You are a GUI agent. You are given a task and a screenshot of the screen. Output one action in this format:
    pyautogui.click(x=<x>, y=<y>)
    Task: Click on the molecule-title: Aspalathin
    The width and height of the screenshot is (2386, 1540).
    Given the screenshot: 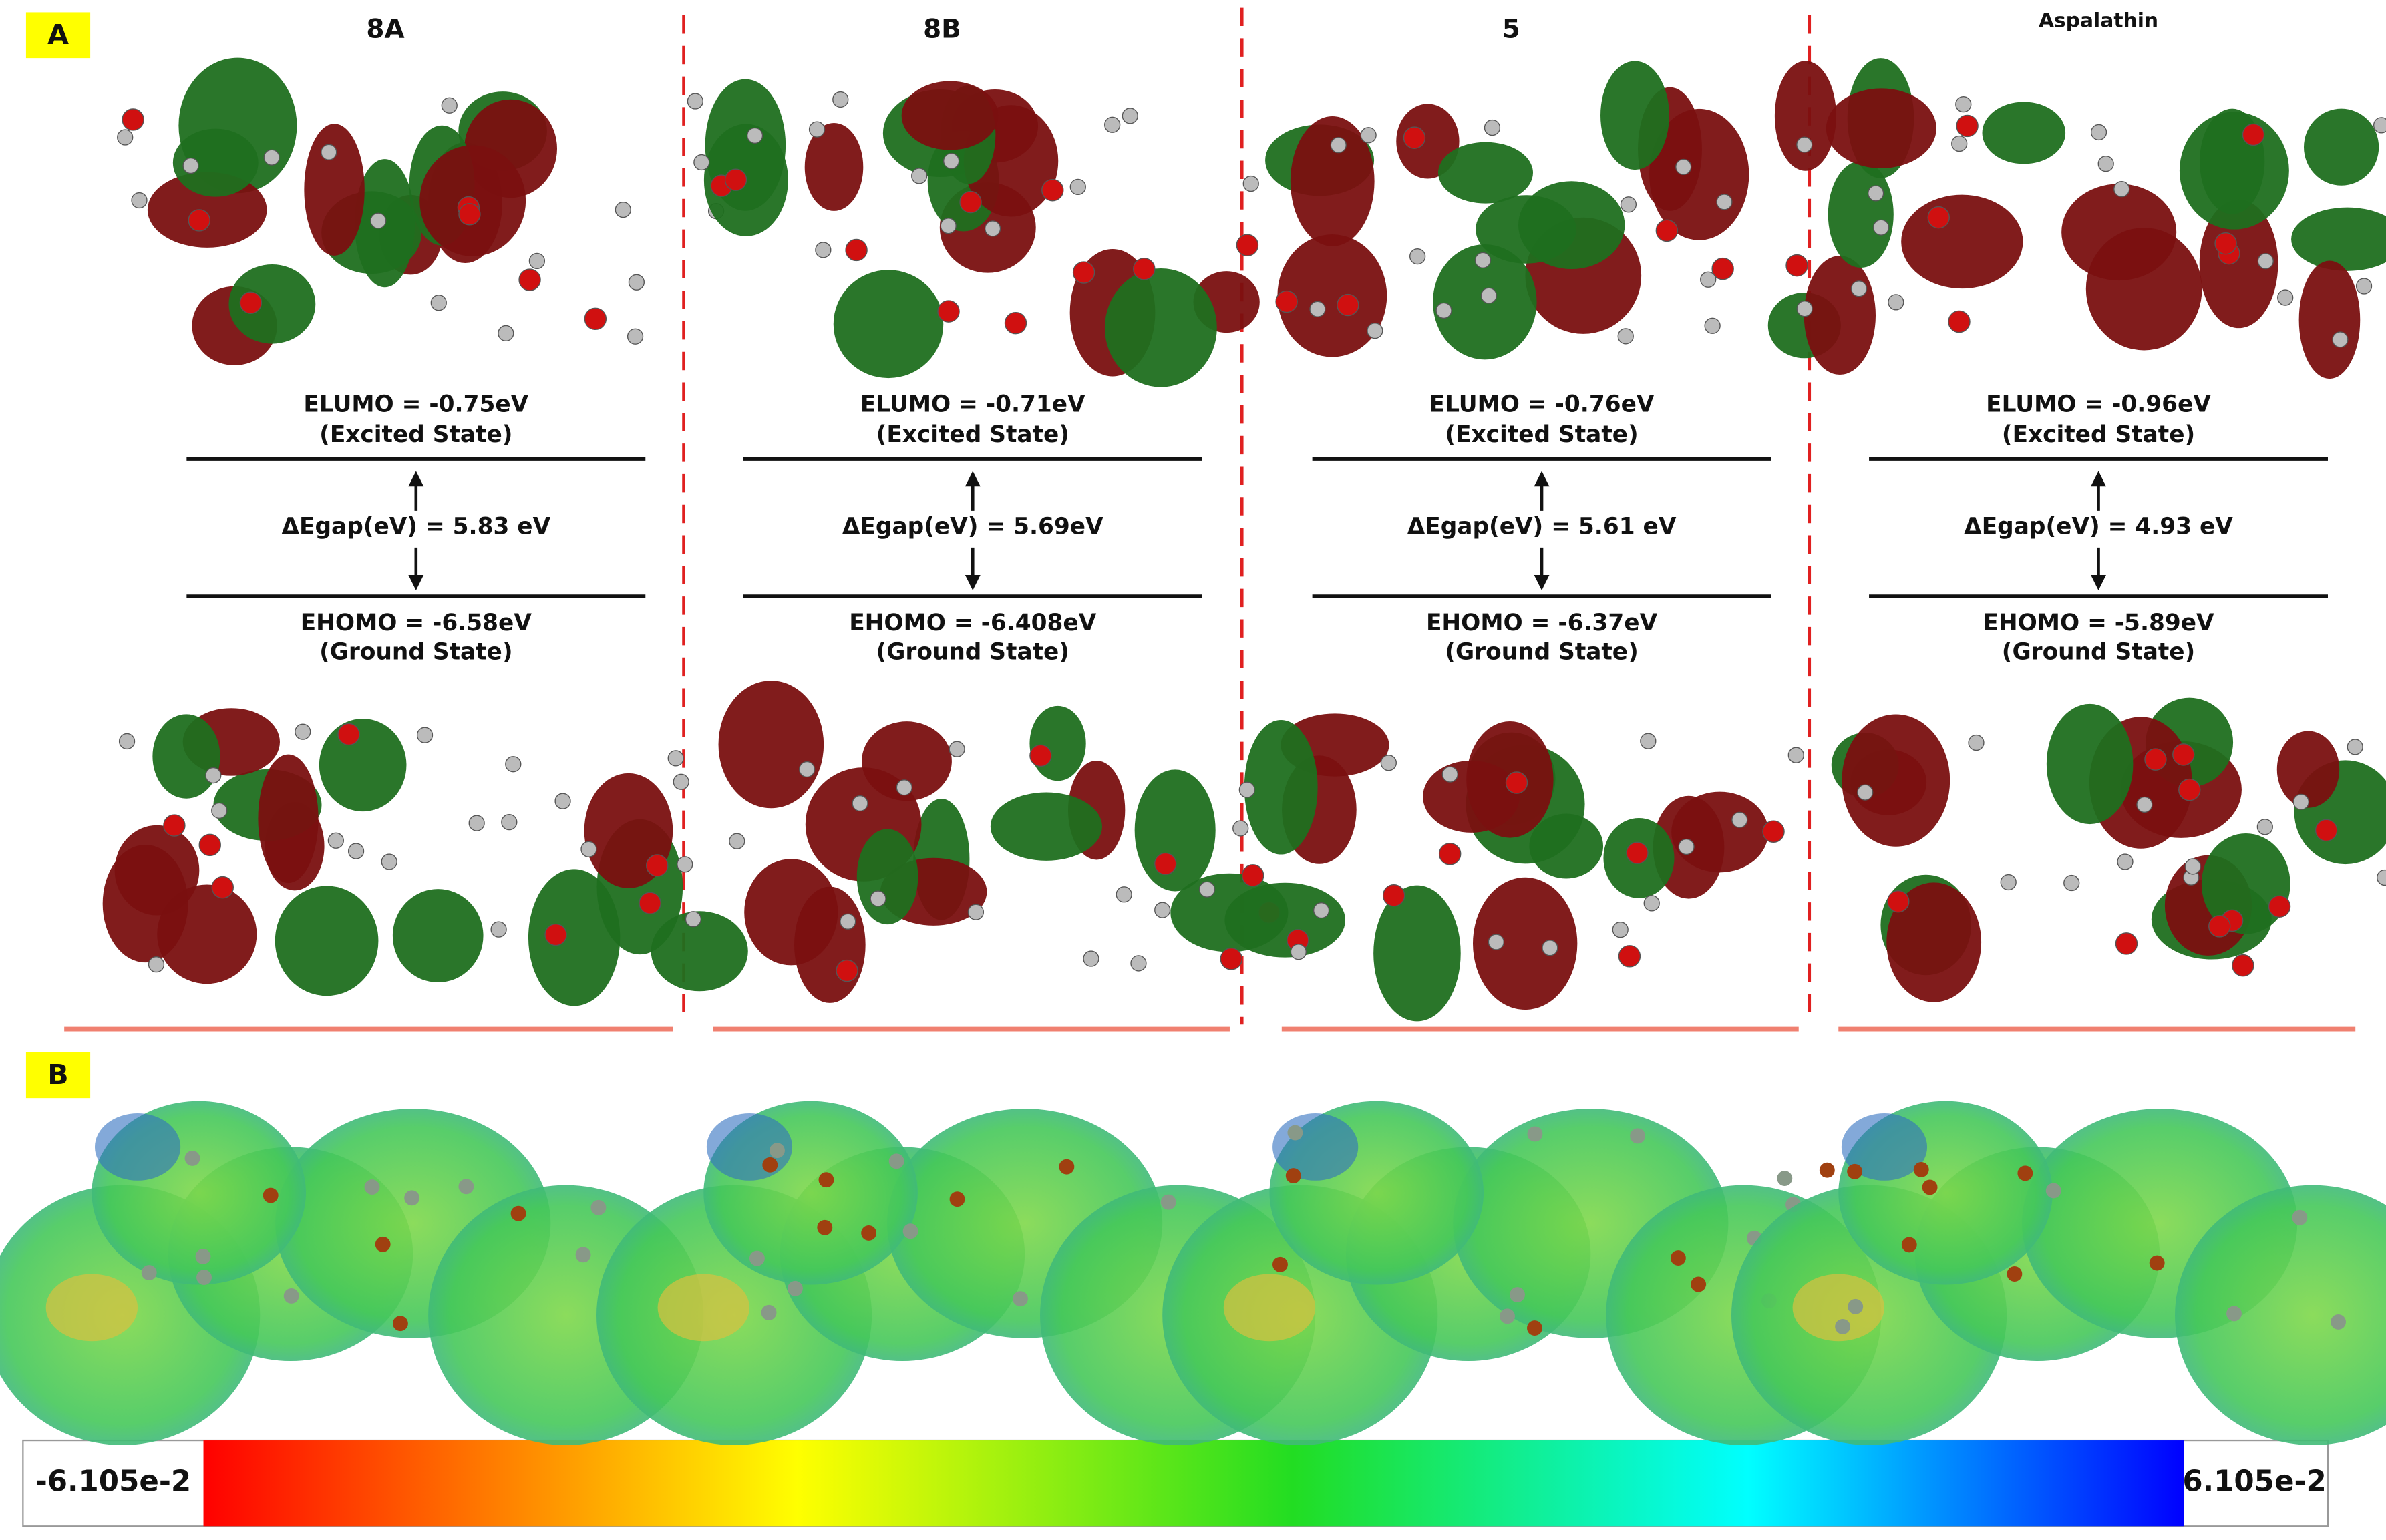 What is the action you would take?
    pyautogui.click(x=2098, y=21)
    